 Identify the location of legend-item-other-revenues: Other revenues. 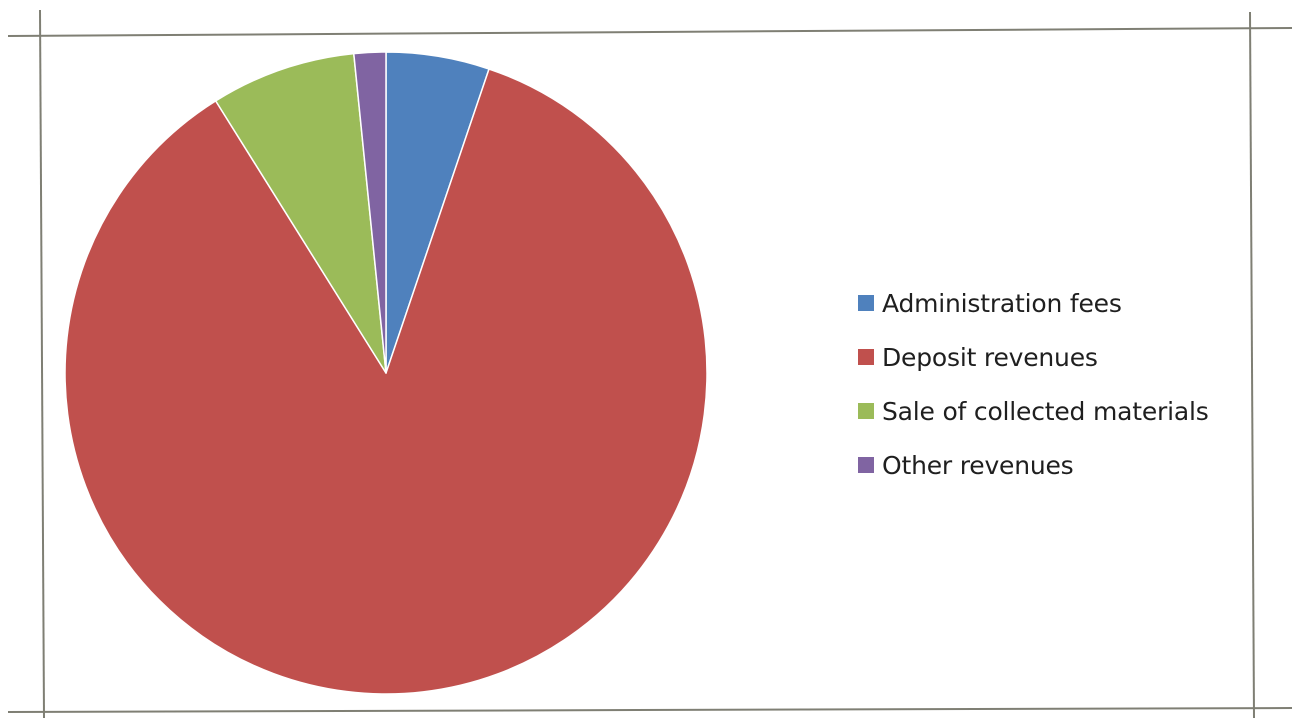
(1033, 465).